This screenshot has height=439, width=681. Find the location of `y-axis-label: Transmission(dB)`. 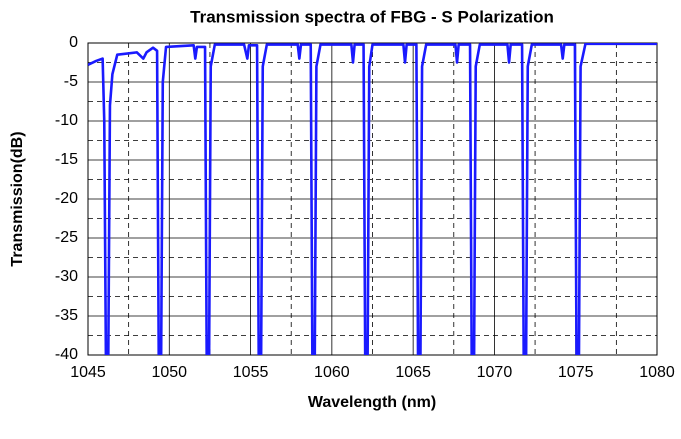

y-axis-label: Transmission(dB) is located at coordinates (17, 198).